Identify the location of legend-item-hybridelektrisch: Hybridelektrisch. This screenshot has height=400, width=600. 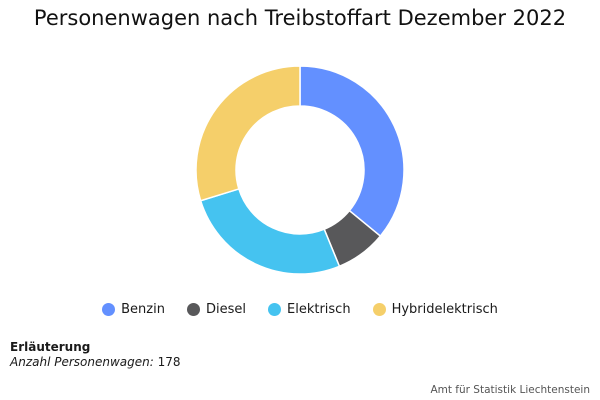
(435, 309).